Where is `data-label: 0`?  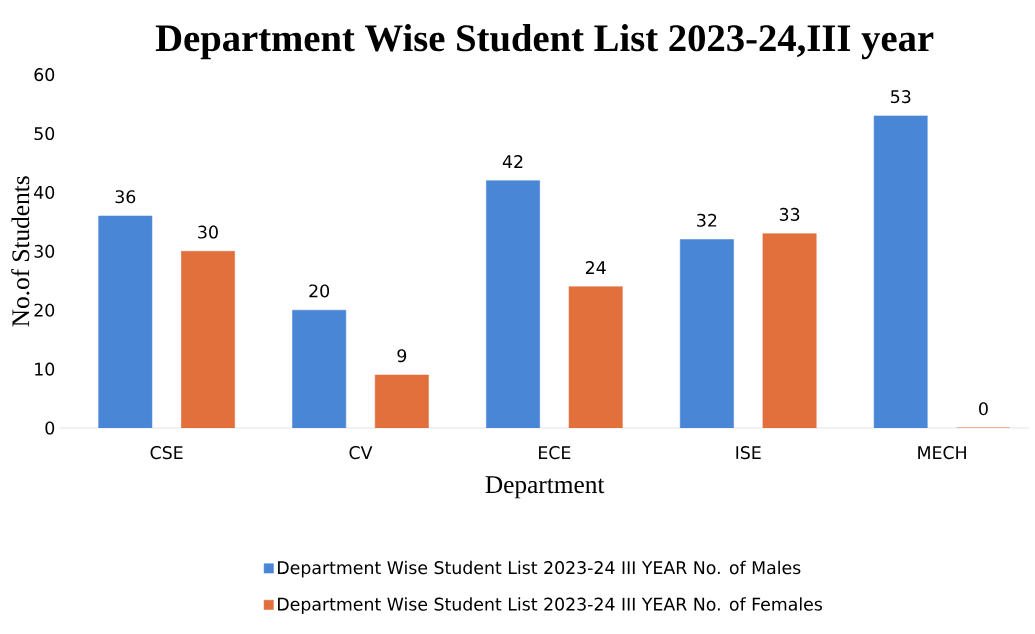
data-label: 0 is located at coordinates (983, 409).